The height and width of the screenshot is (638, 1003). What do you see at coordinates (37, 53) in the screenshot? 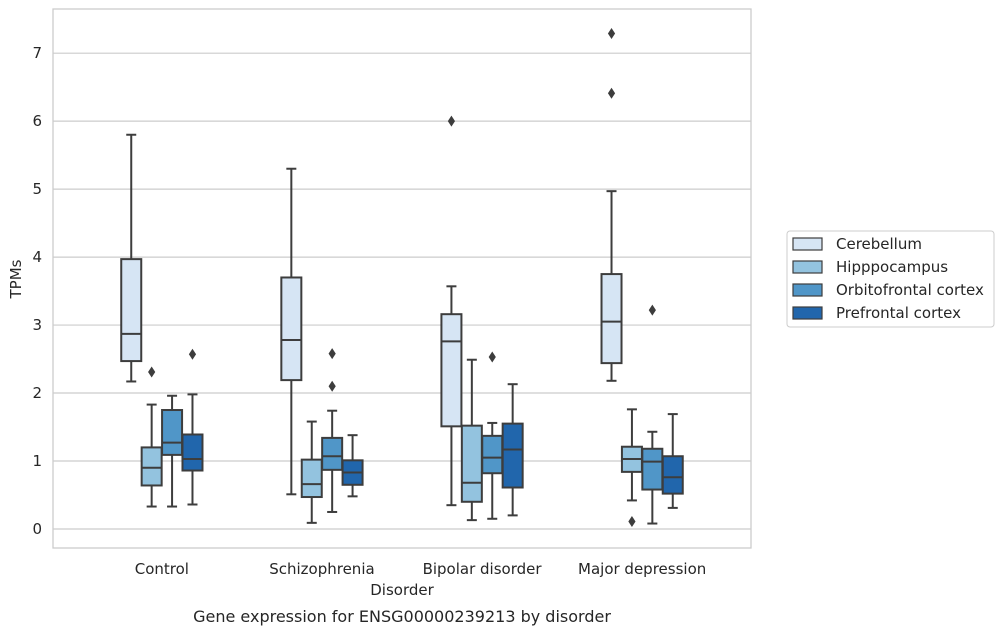
I see `y-tick-label-7: 7` at bounding box center [37, 53].